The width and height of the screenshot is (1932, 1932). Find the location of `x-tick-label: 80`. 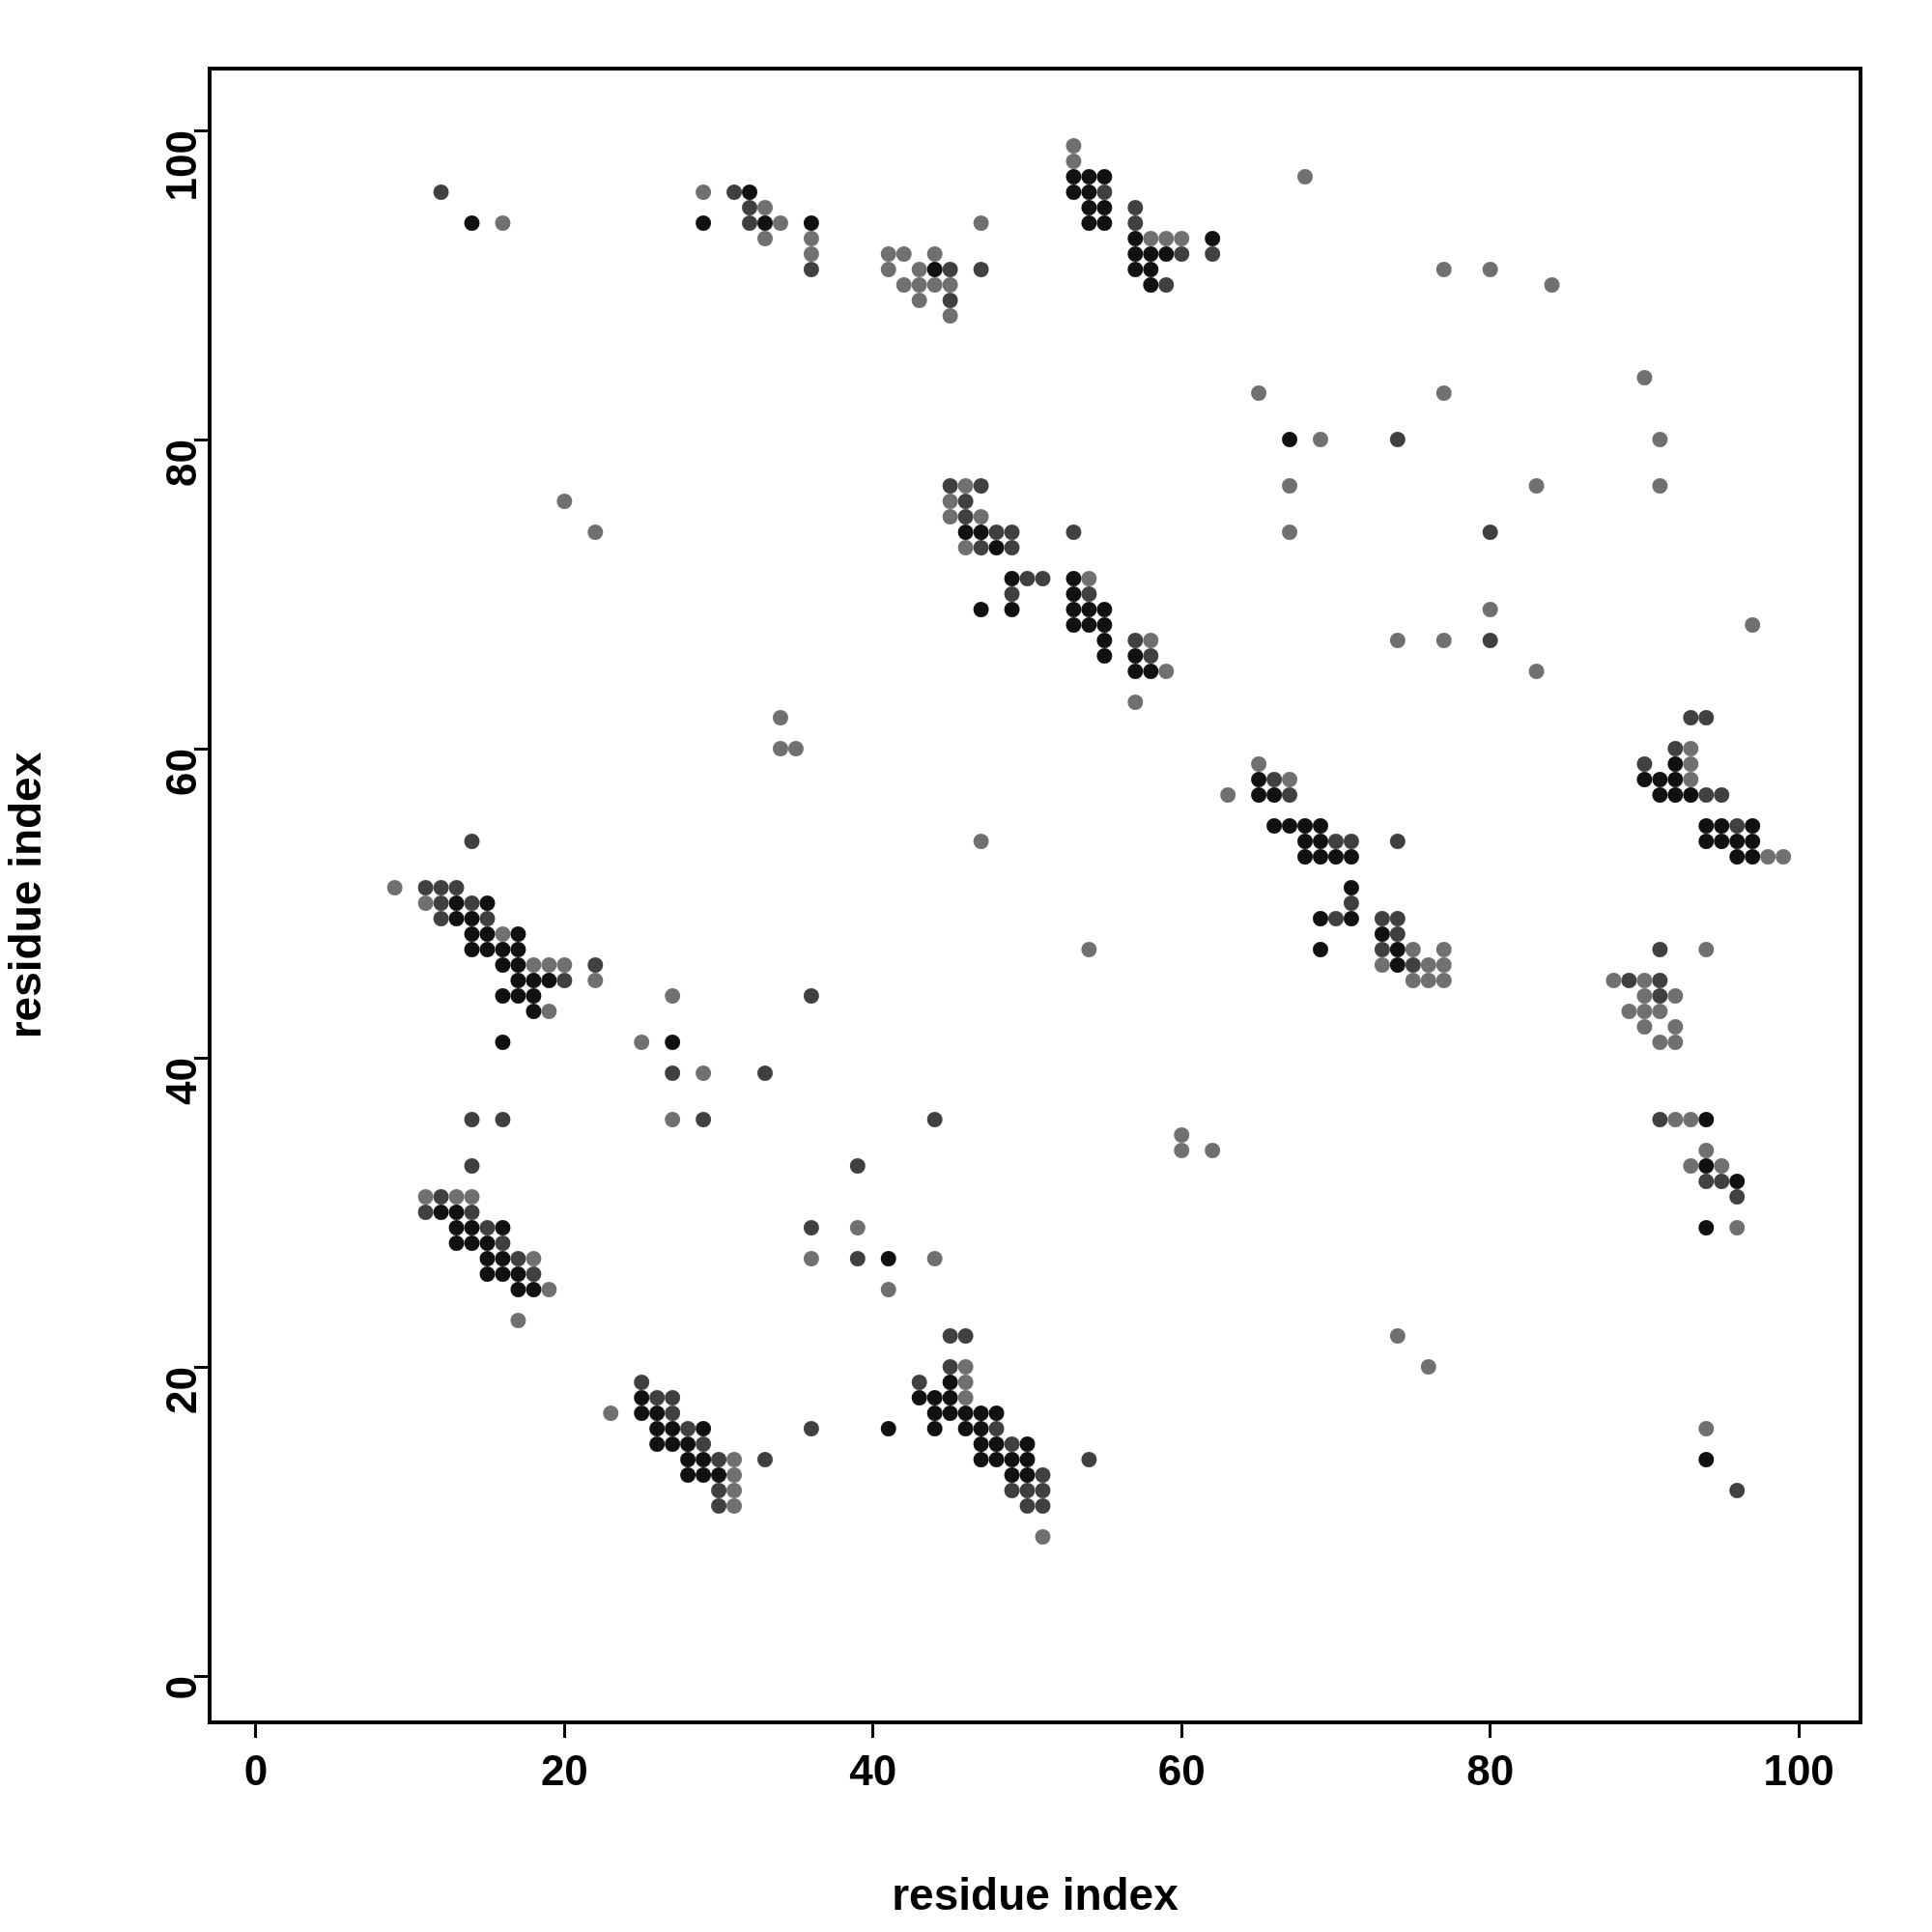

x-tick-label: 80 is located at coordinates (1490, 1770).